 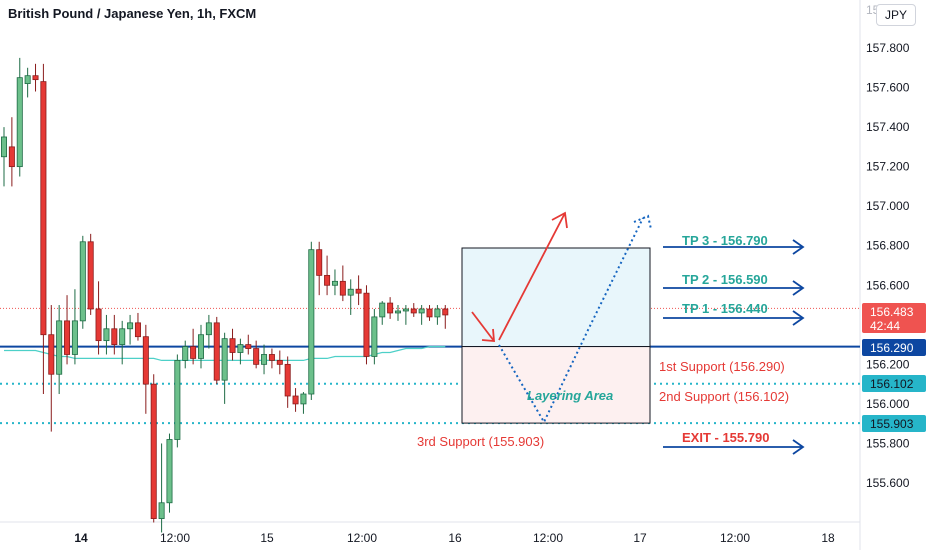 What do you see at coordinates (132, 13) in the screenshot?
I see `chart-title: British Pound / Japanese Yen, 1h, FXCM` at bounding box center [132, 13].